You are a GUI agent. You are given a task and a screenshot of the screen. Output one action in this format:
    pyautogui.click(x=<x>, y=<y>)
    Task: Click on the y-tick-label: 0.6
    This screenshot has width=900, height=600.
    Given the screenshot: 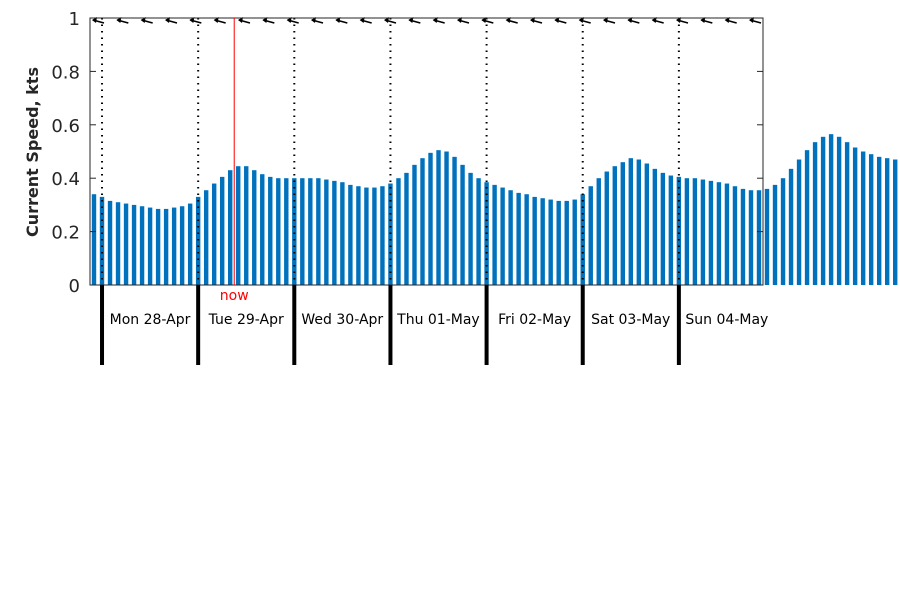 What is the action you would take?
    pyautogui.click(x=65, y=126)
    